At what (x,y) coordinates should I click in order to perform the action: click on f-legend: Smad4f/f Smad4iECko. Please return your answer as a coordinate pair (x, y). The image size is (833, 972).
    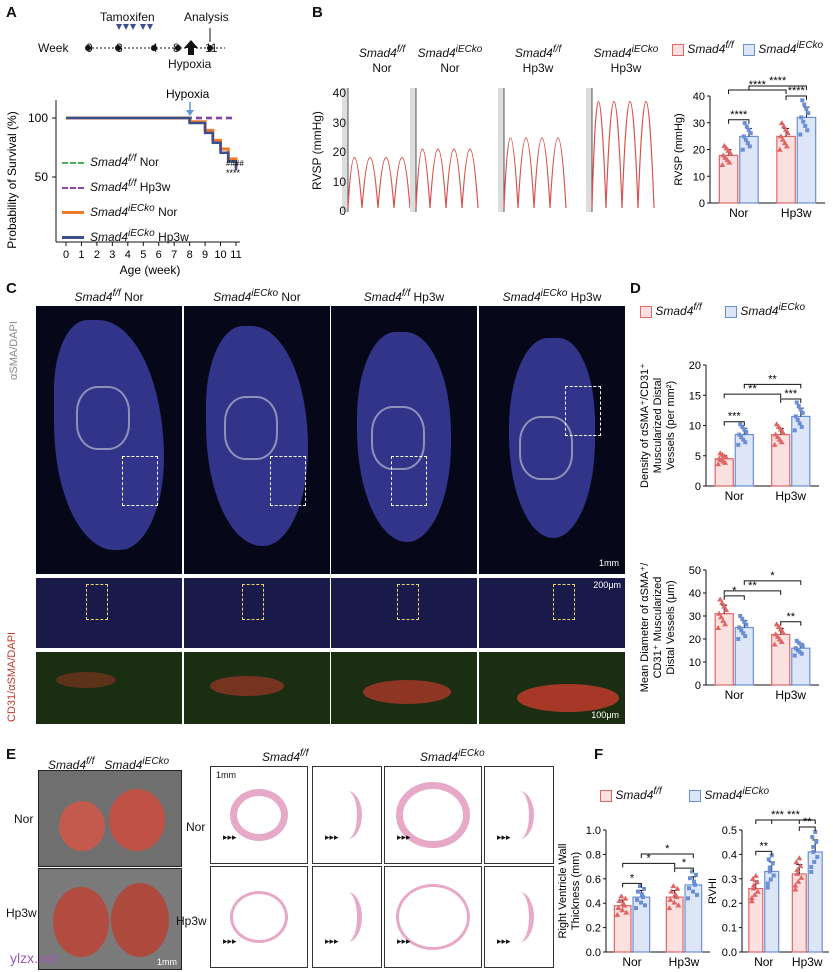
    Looking at the image, I should click on (684, 794).